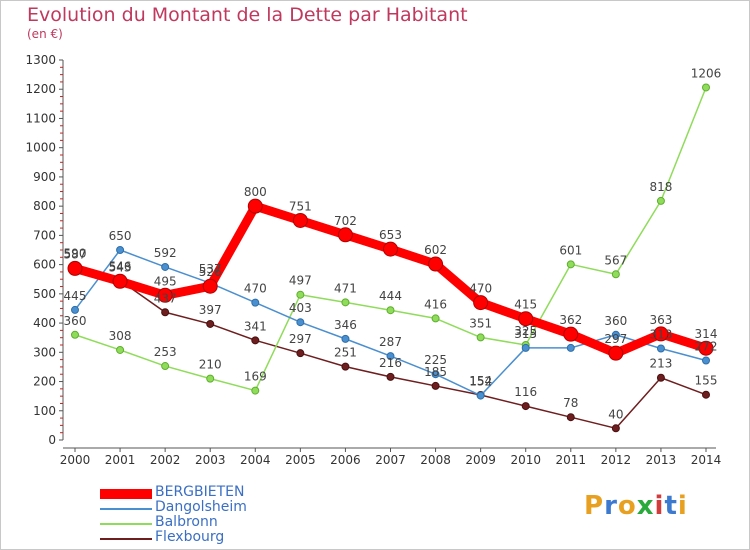 This screenshot has width=750, height=550. What do you see at coordinates (120, 236) in the screenshot?
I see `data-label: 650` at bounding box center [120, 236].